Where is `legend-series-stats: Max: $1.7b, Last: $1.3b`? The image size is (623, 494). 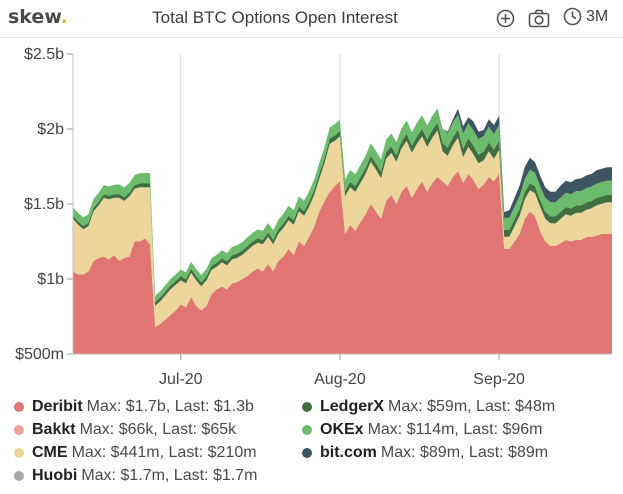
legend-series-stats: Max: $1.7b, Last: $1.3b is located at coordinates (170, 406).